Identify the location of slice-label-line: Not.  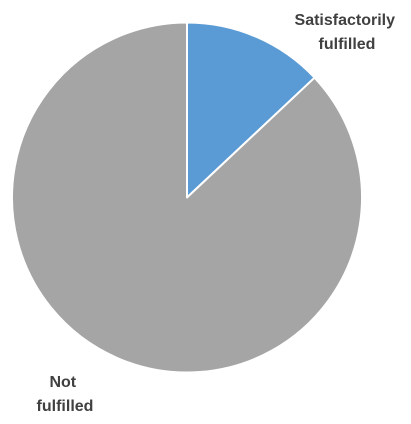
(62, 382).